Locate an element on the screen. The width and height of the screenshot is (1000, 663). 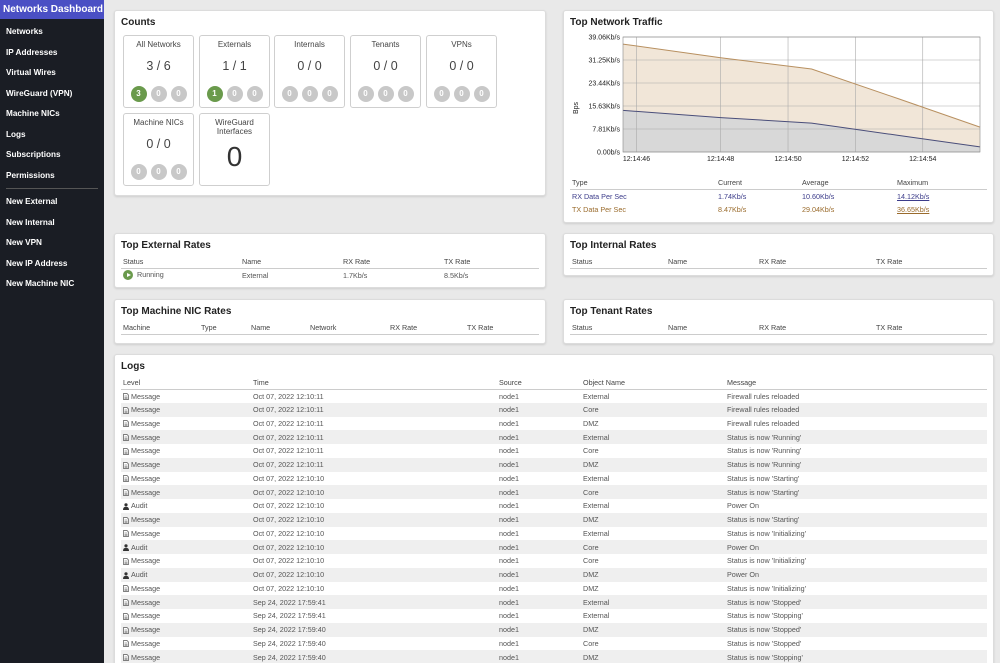
sidebar-item-ip-addresses: IP Addresses is located at coordinates (32, 52).